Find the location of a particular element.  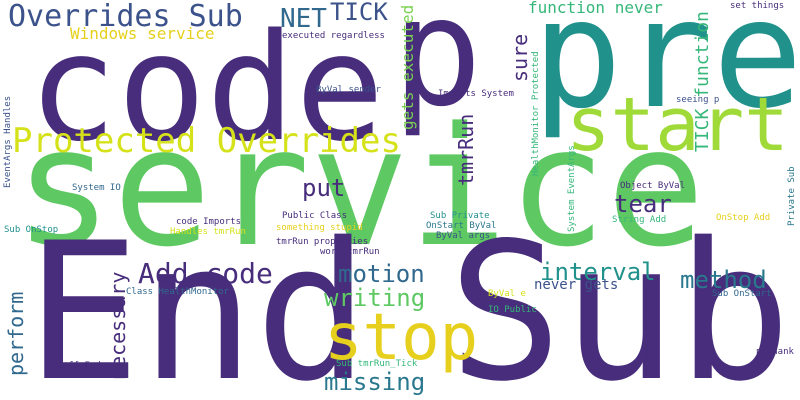

word-tmrrun: tmrRun is located at coordinates (466, 149).